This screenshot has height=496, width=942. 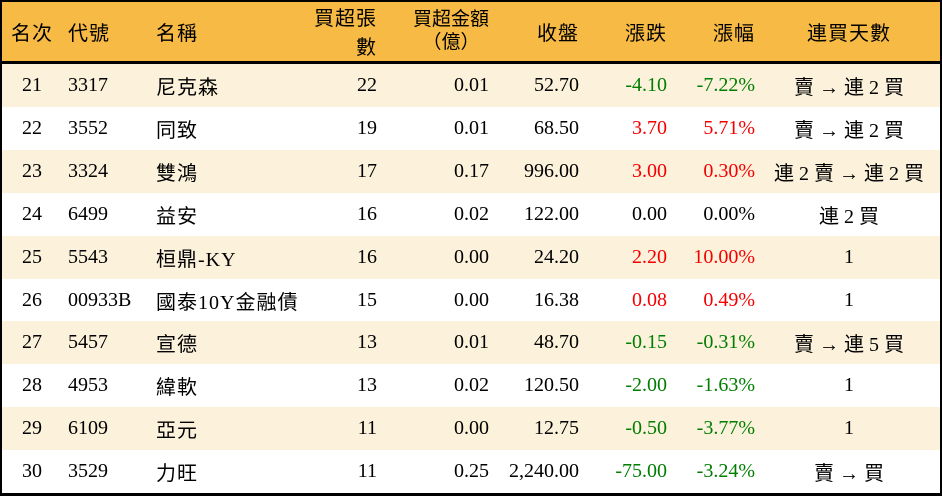 What do you see at coordinates (725, 342) in the screenshot?
I see `cell-change-pct: -0.31%` at bounding box center [725, 342].